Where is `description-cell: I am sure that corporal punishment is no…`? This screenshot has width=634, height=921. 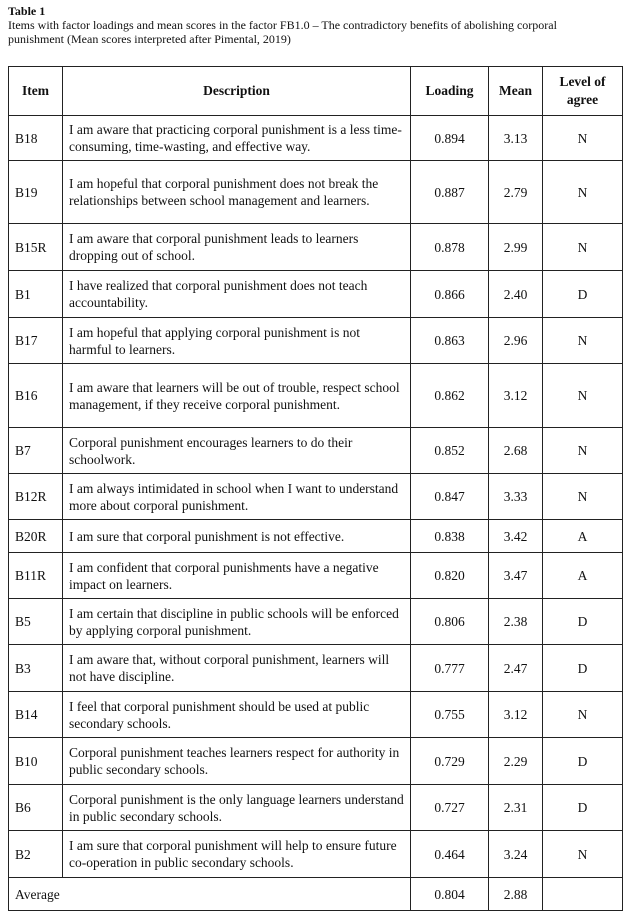 description-cell: I am sure that corporal punishment is no… is located at coordinates (236, 536).